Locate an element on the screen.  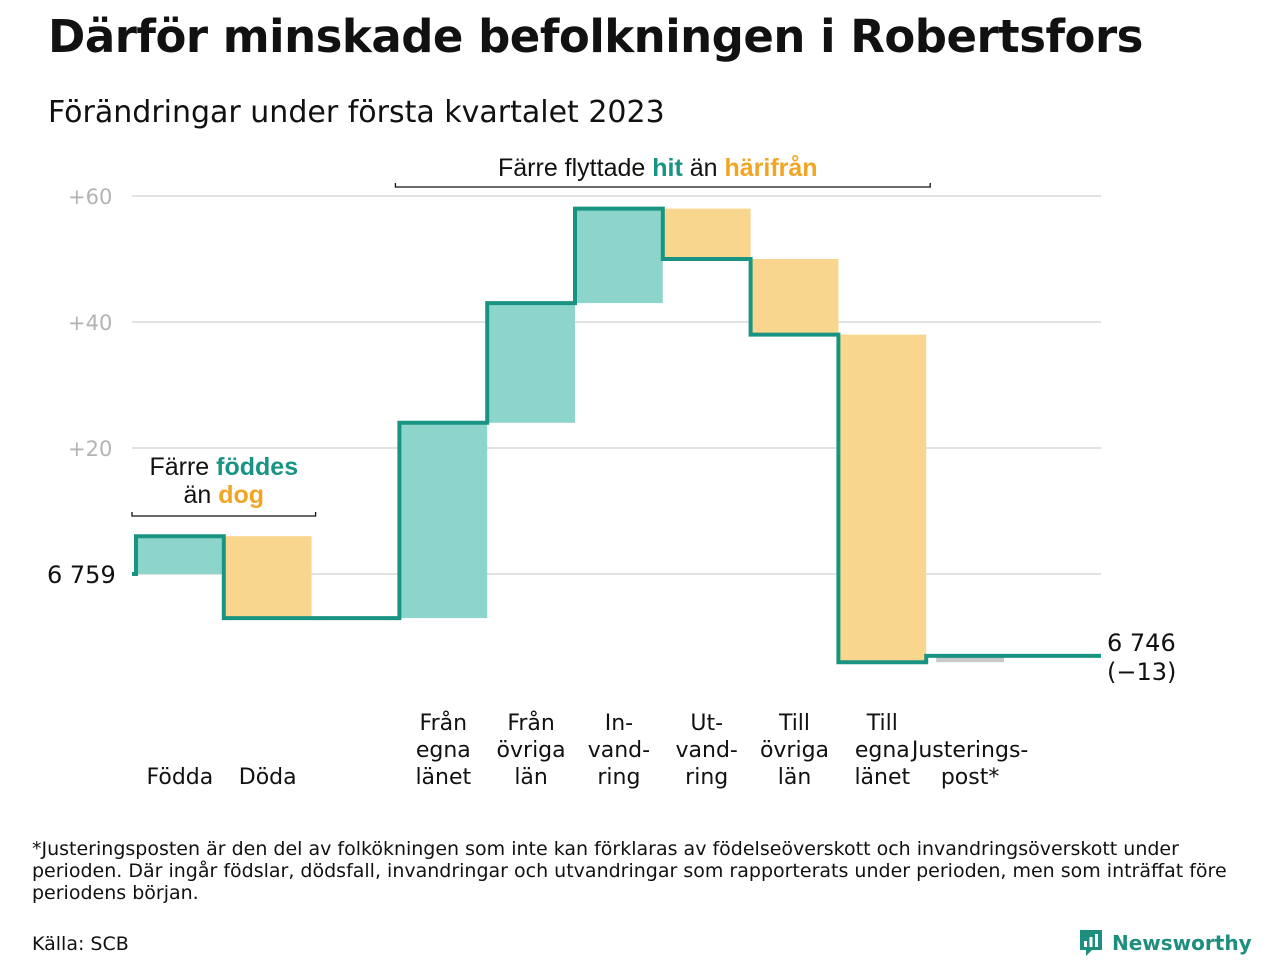
category-label: Till övriga län is located at coordinates (794, 750).